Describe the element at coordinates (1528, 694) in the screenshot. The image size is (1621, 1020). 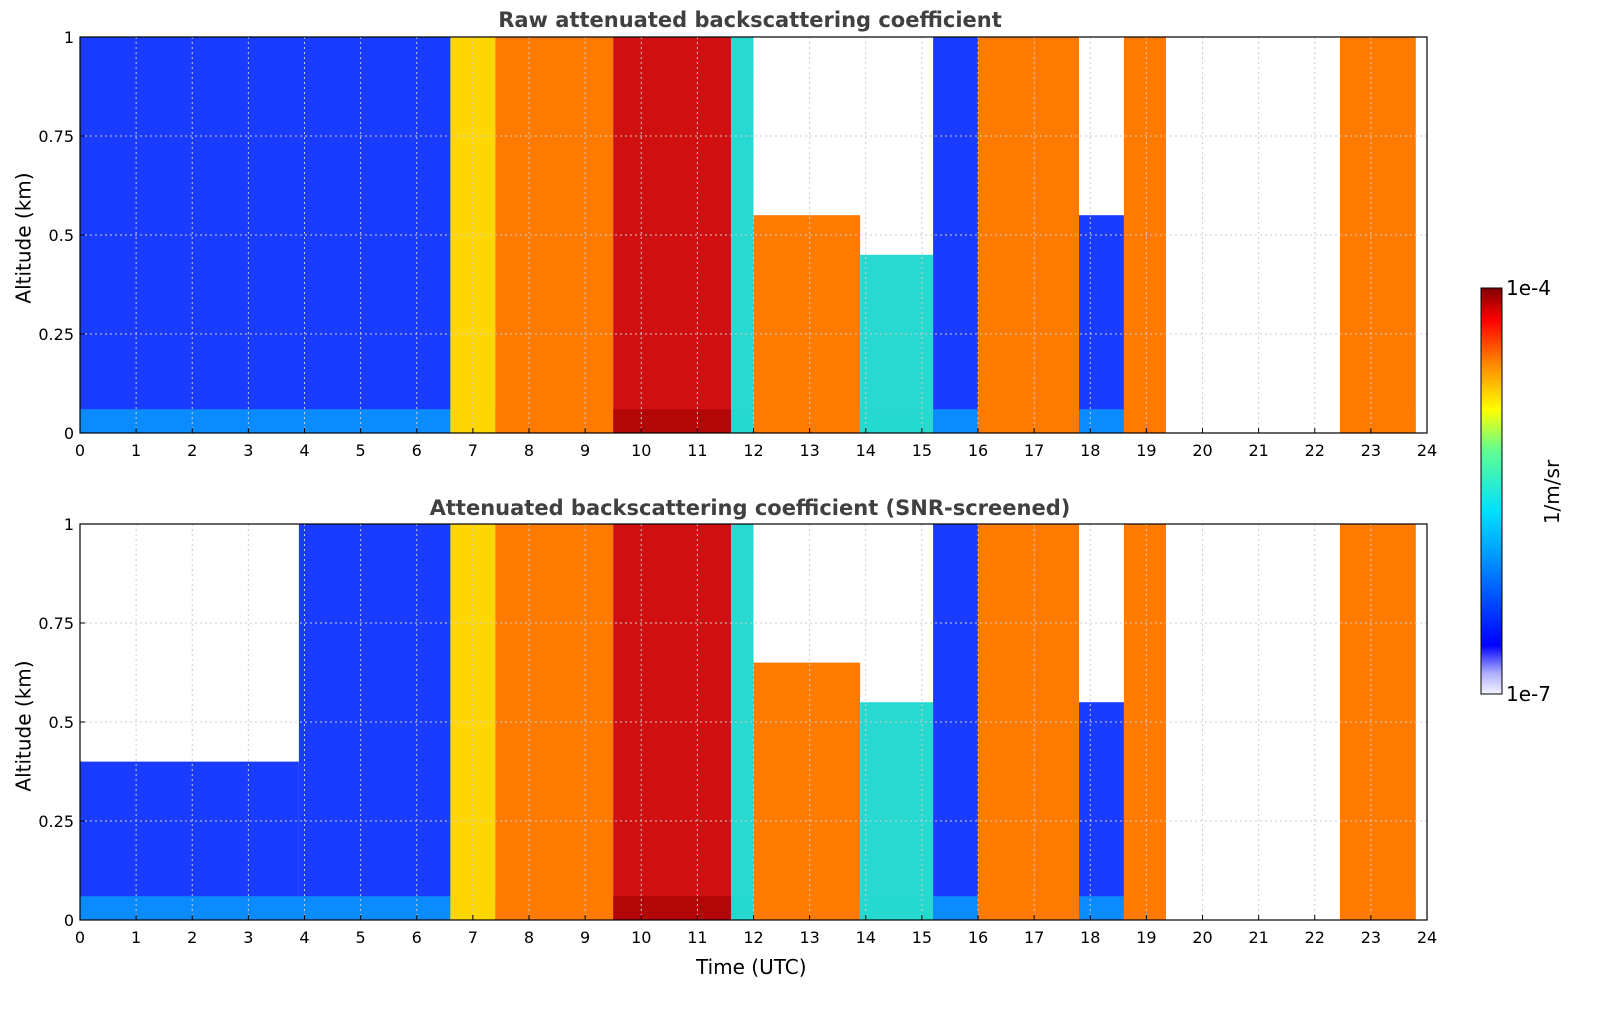
I see `colorbar-min-label: 1e-7` at that location.